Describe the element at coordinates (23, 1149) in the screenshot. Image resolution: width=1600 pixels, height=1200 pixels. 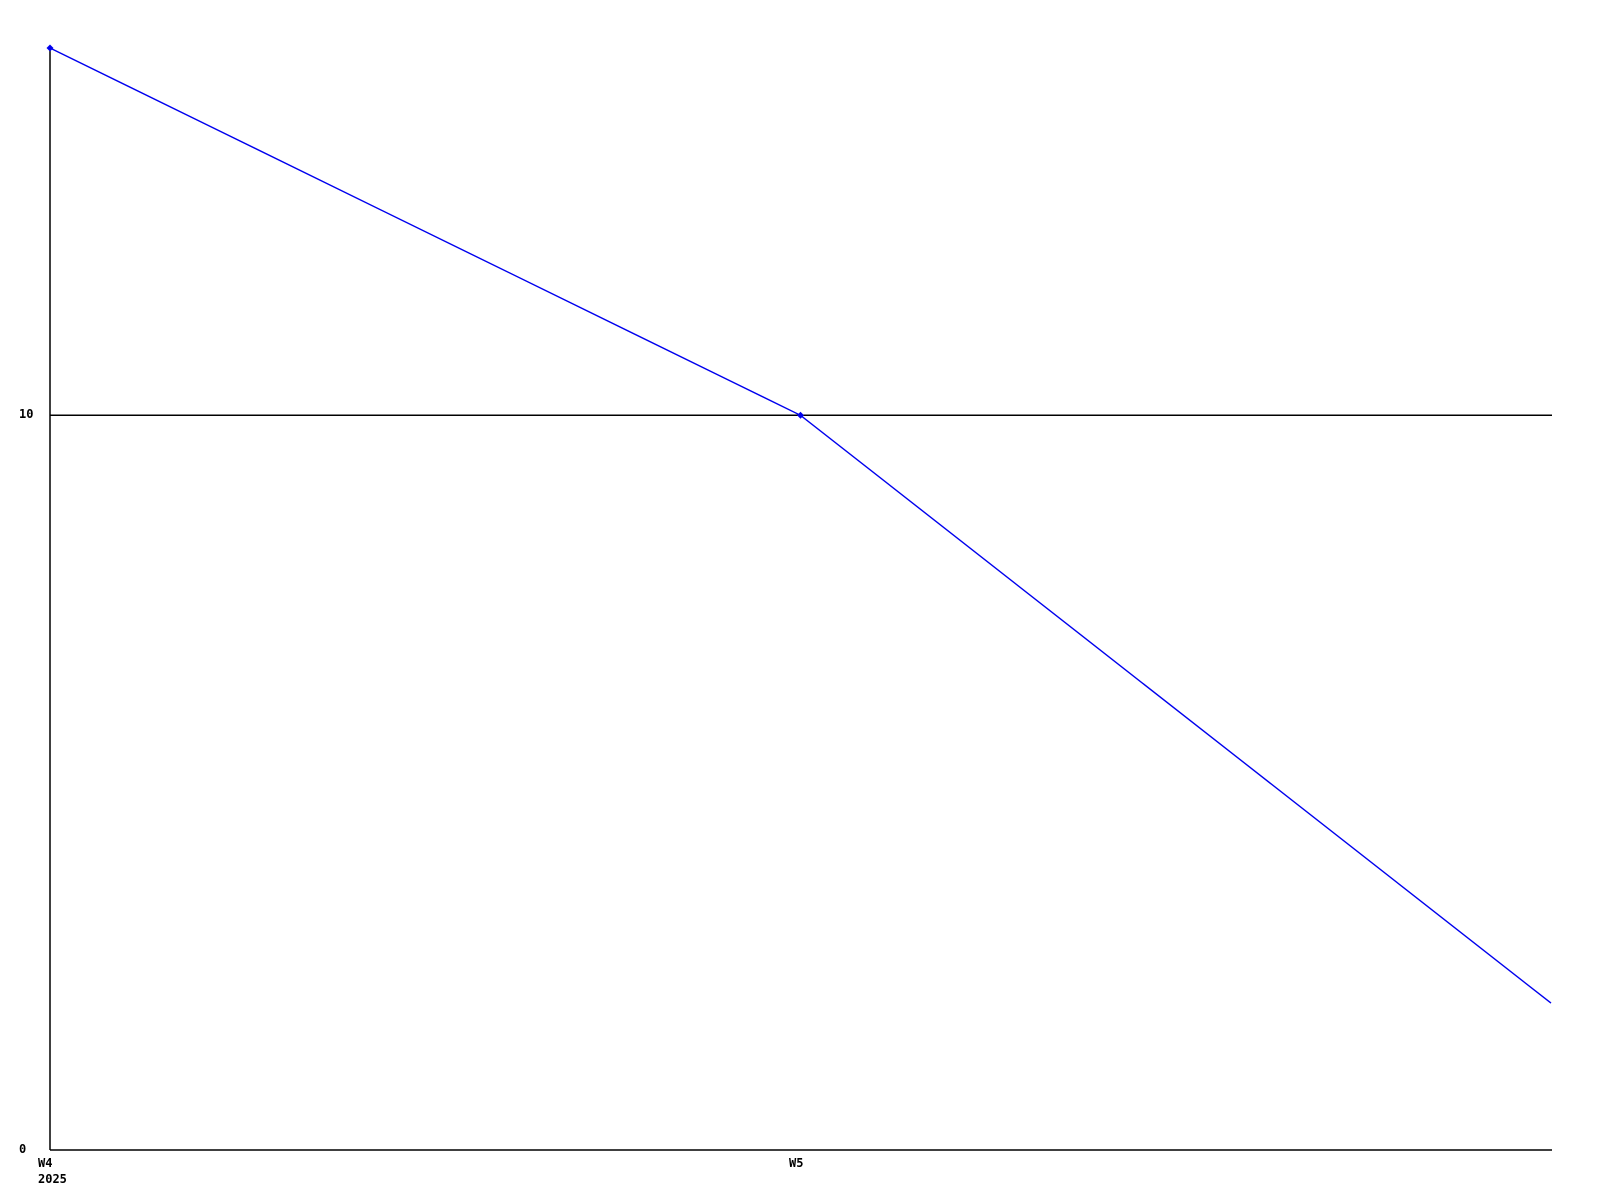
I see `y-tick-label-0: 0` at that location.